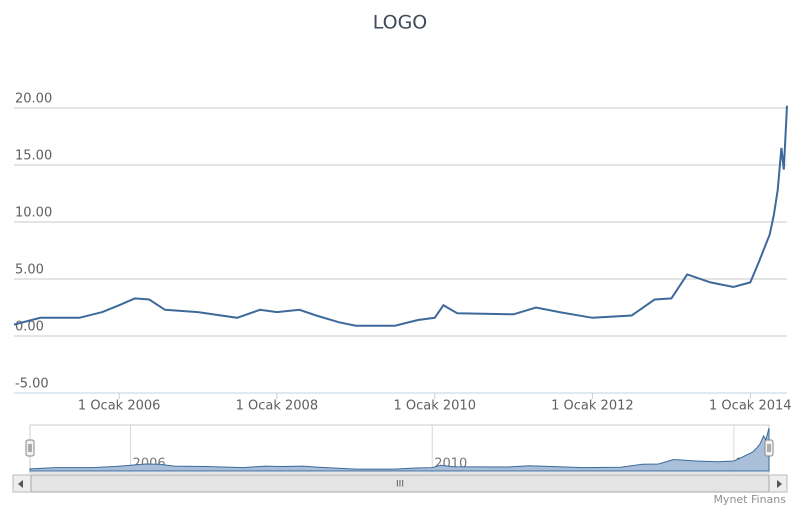 Image resolution: width=800 pixels, height=511 pixels. Describe the element at coordinates (20, 484) in the screenshot. I see `scroll-left-arrow` at that location.